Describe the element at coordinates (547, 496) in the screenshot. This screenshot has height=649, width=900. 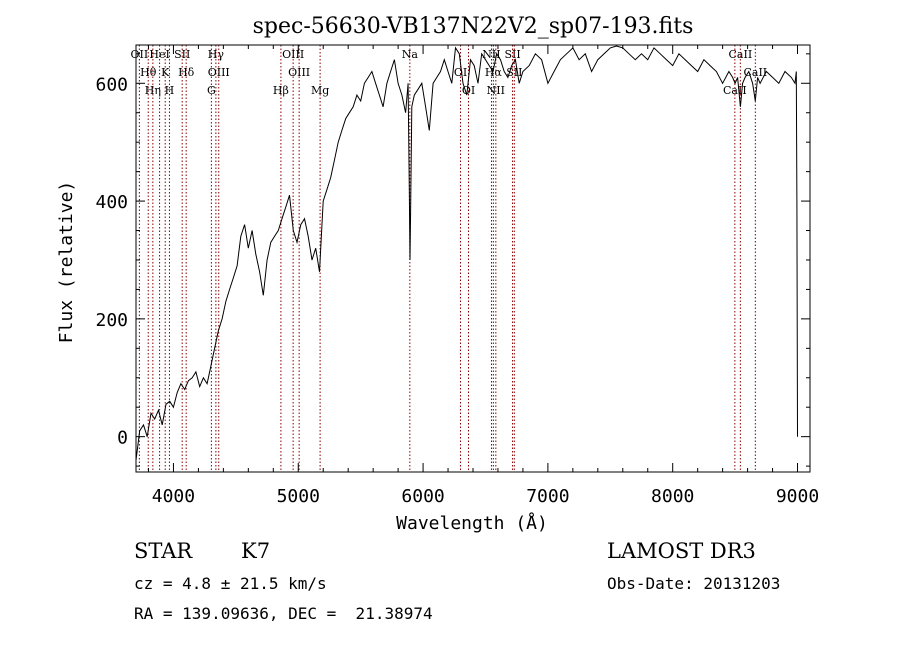
I see `x-tick-label: 7000` at that location.